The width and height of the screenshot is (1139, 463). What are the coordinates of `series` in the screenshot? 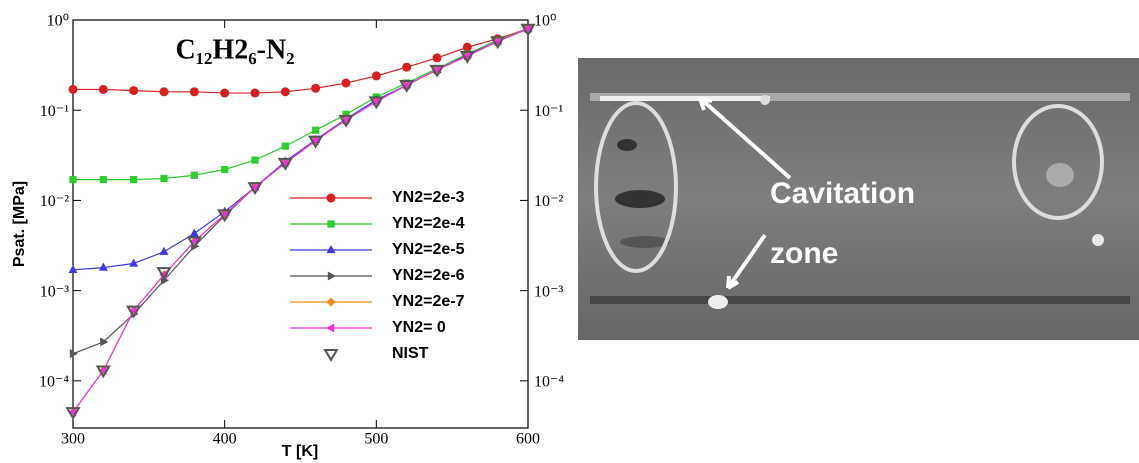 It's located at (300, 61).